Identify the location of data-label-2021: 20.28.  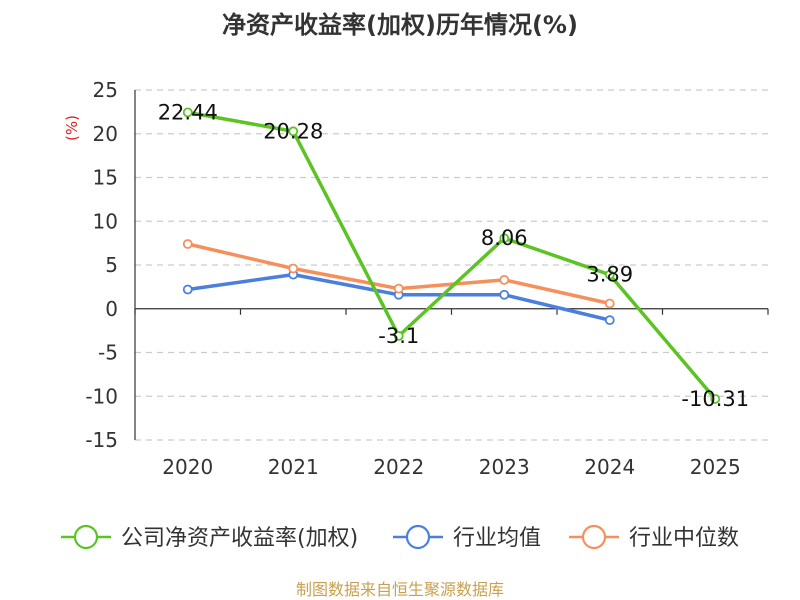
(293, 131).